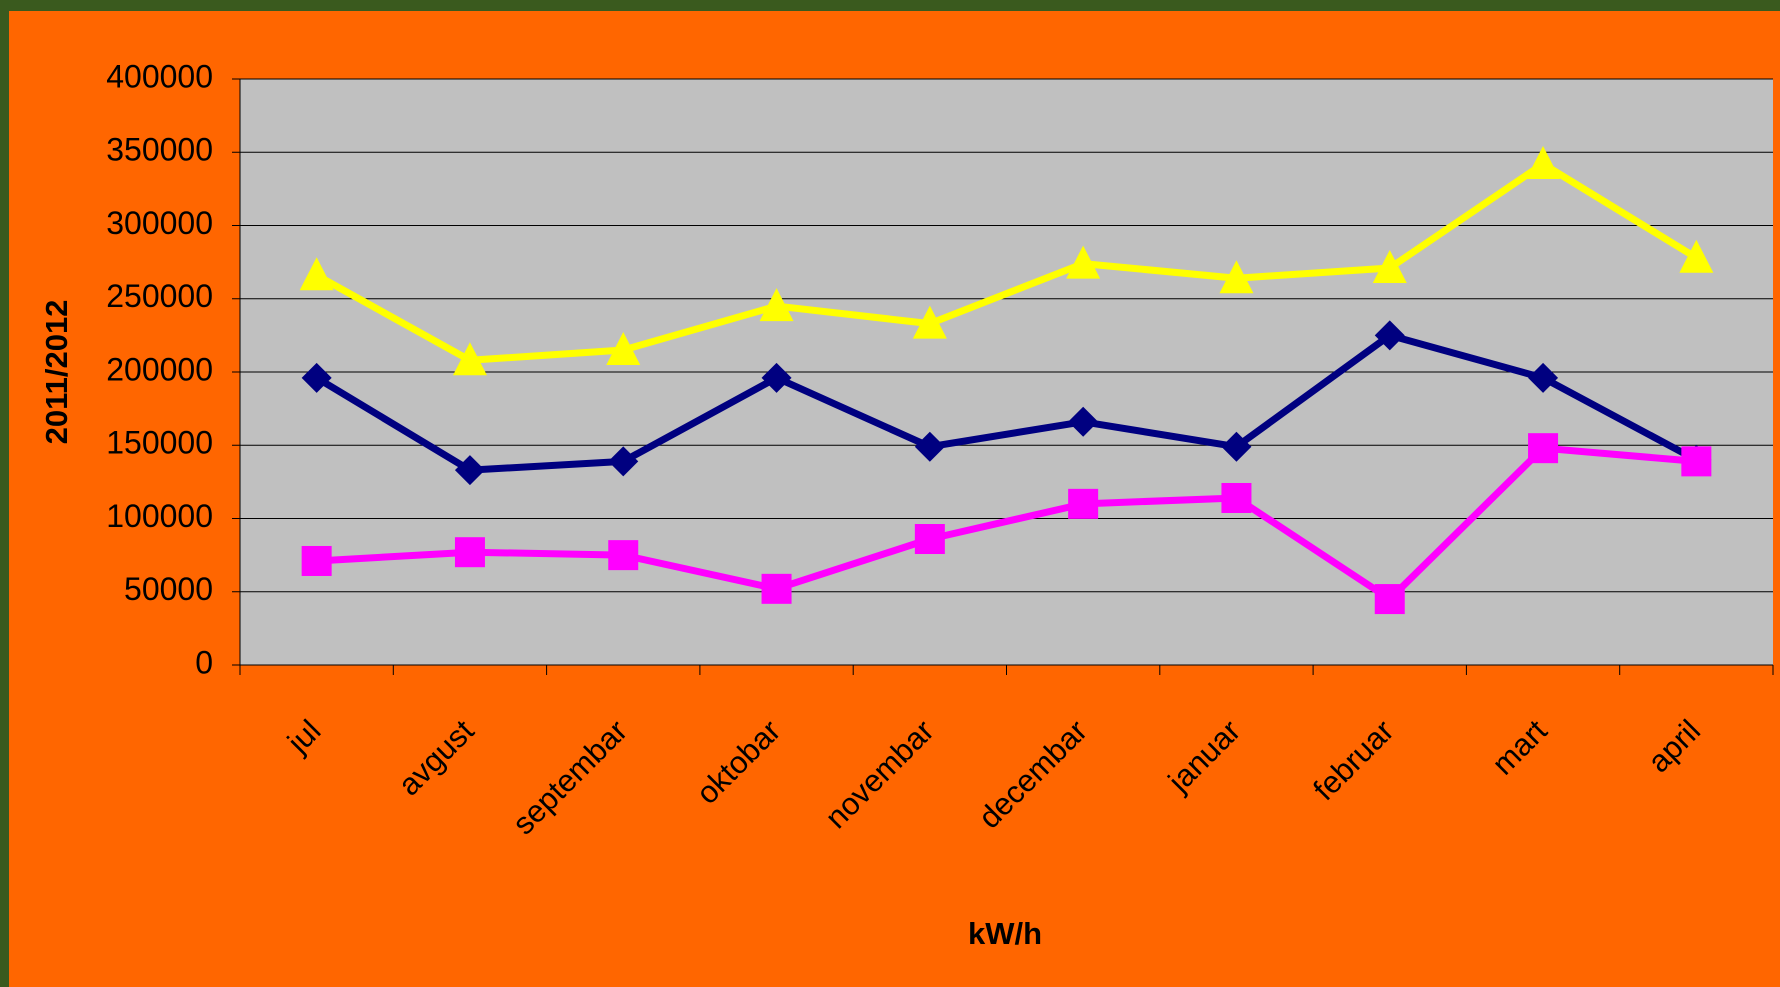 The width and height of the screenshot is (1780, 987). I want to click on y-tick-label: 200000, so click(159, 369).